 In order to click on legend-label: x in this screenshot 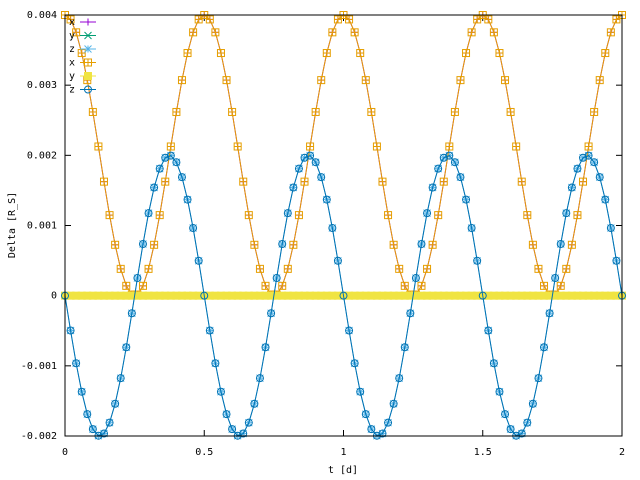, I will do `click(72, 63)`.